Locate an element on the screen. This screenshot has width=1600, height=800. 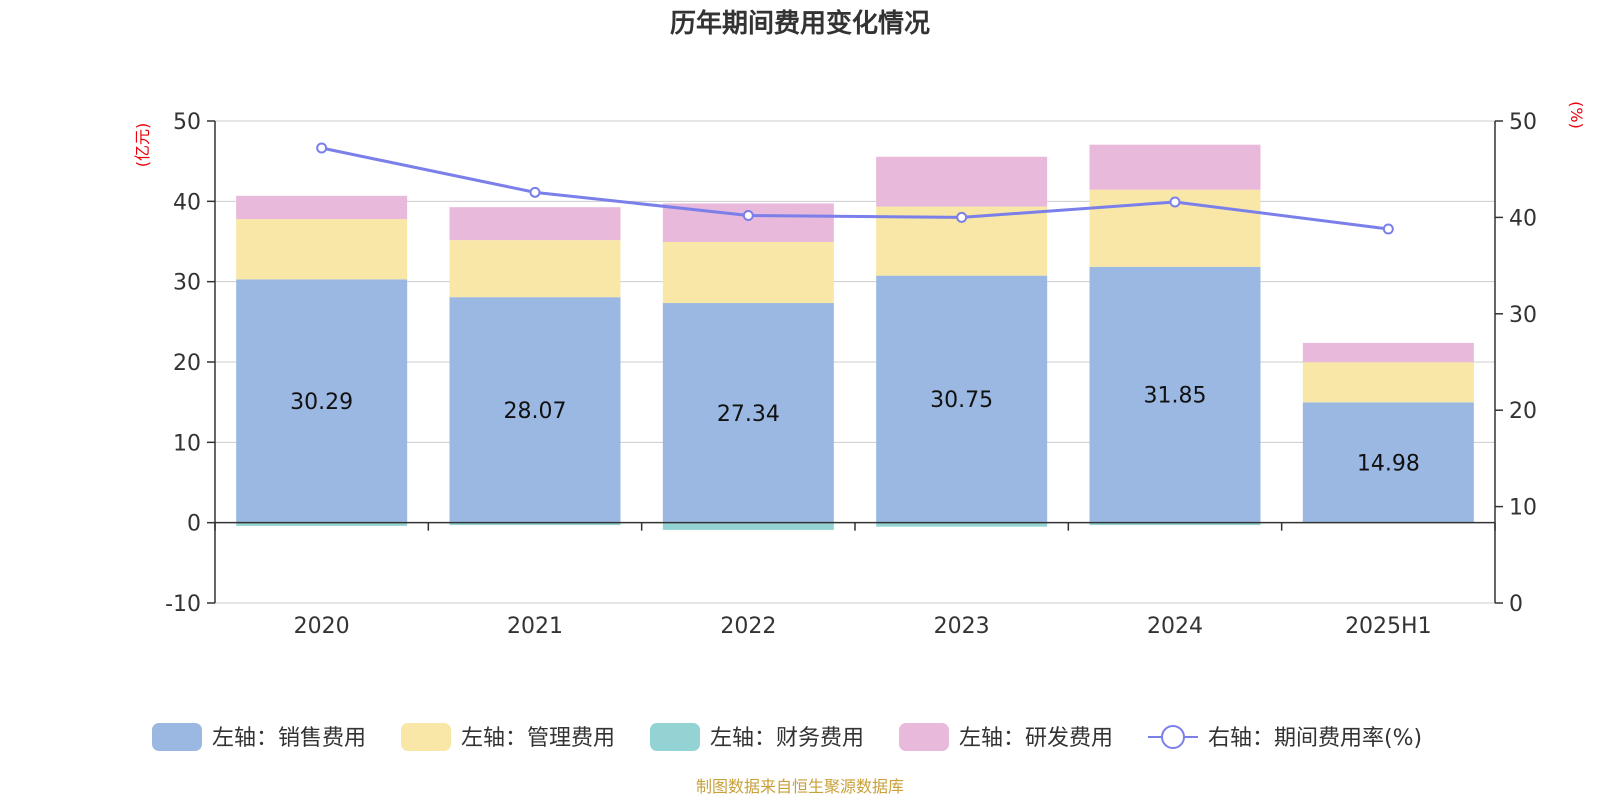
left-axis-unit: (亿元) is located at coordinates (142, 145).